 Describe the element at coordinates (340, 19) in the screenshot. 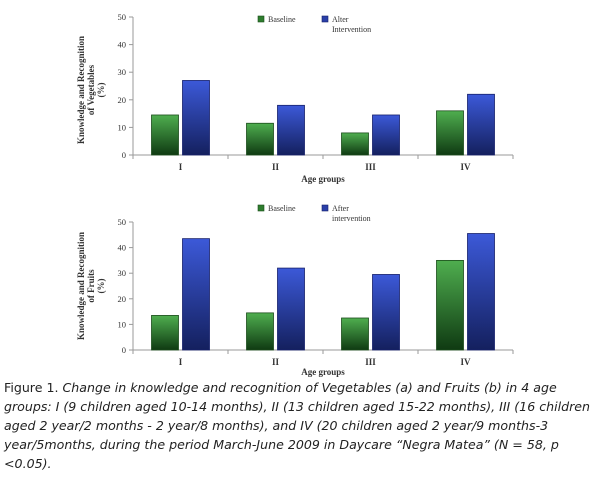

I see `legend-label-intervention-1: Alter` at that location.